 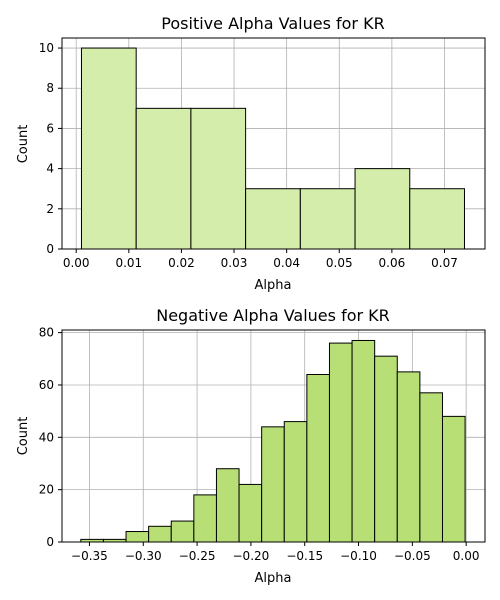 What do you see at coordinates (46, 490) in the screenshot?
I see `y-tick-label: 20` at bounding box center [46, 490].